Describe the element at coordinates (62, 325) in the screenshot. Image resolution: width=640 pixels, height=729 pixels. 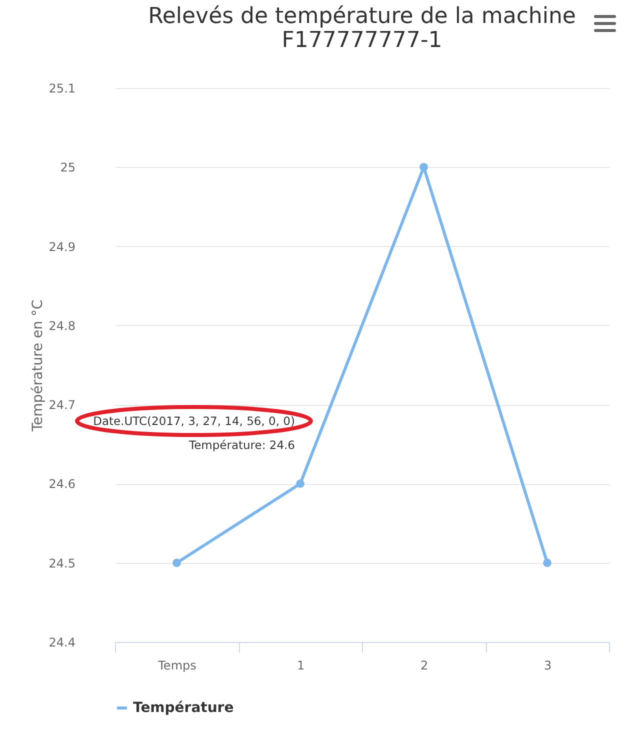
I see `y-tick-label: 24.8` at that location.